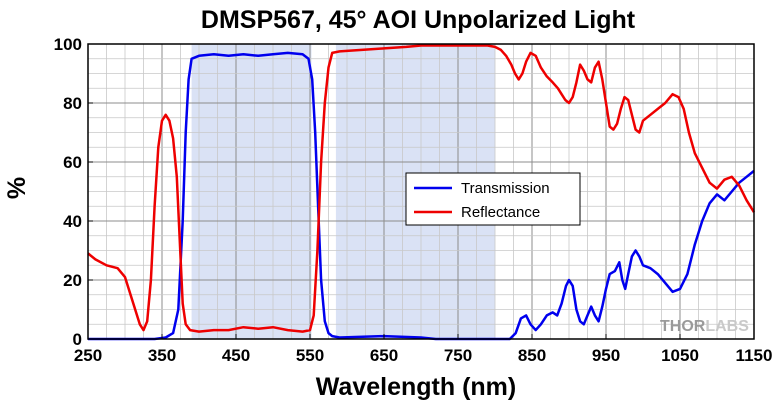 The height and width of the screenshot is (408, 780). What do you see at coordinates (680, 355) in the screenshot?
I see `x-tick-label: 1050` at bounding box center [680, 355].